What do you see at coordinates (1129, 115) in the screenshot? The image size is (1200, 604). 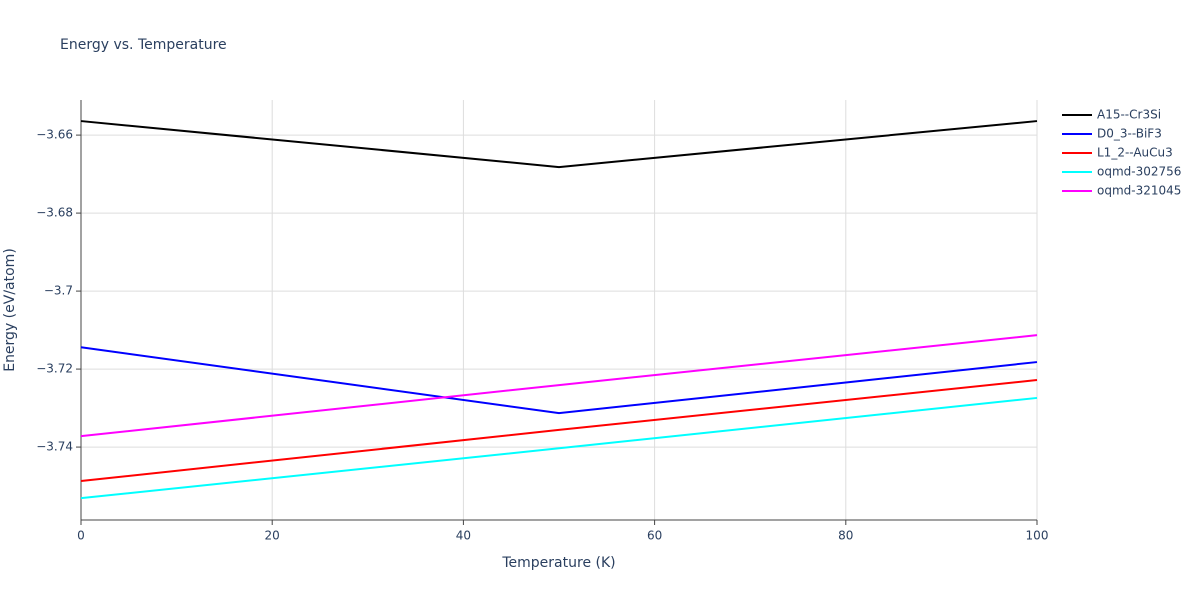 I see `legend-label: A15--Cr3Si` at bounding box center [1129, 115].